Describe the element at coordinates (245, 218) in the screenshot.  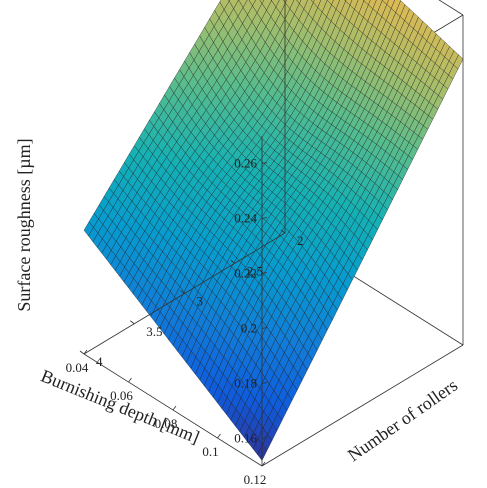
I see `z-tick-label: 0.24` at that location.